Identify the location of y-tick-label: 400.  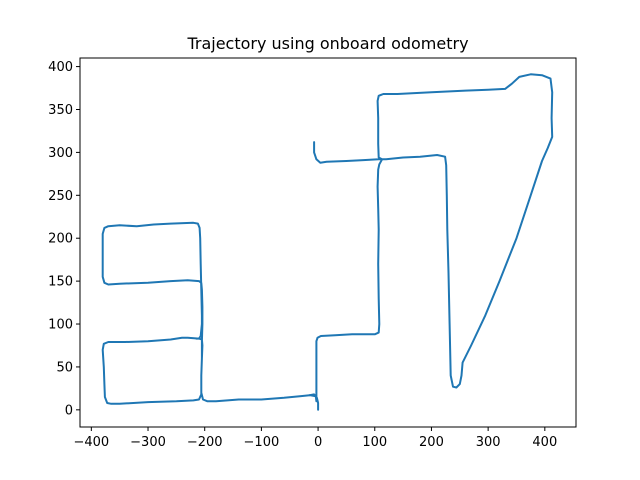
(60, 67).